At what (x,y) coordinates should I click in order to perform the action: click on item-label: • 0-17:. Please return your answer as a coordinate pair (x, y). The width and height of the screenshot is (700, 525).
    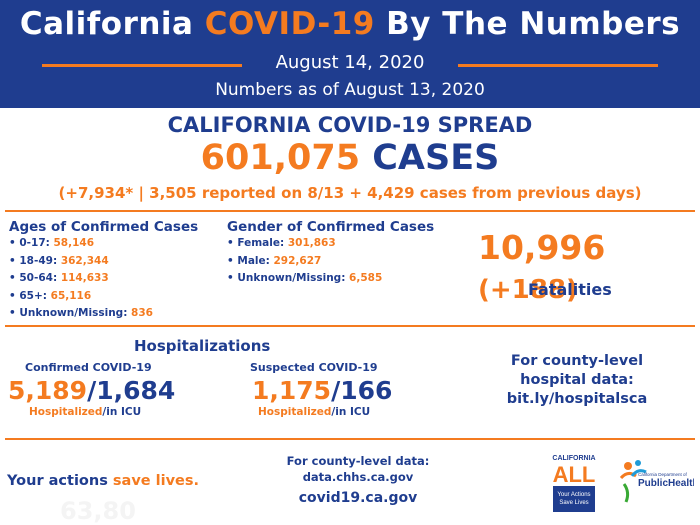
    Looking at the image, I should click on (31, 243).